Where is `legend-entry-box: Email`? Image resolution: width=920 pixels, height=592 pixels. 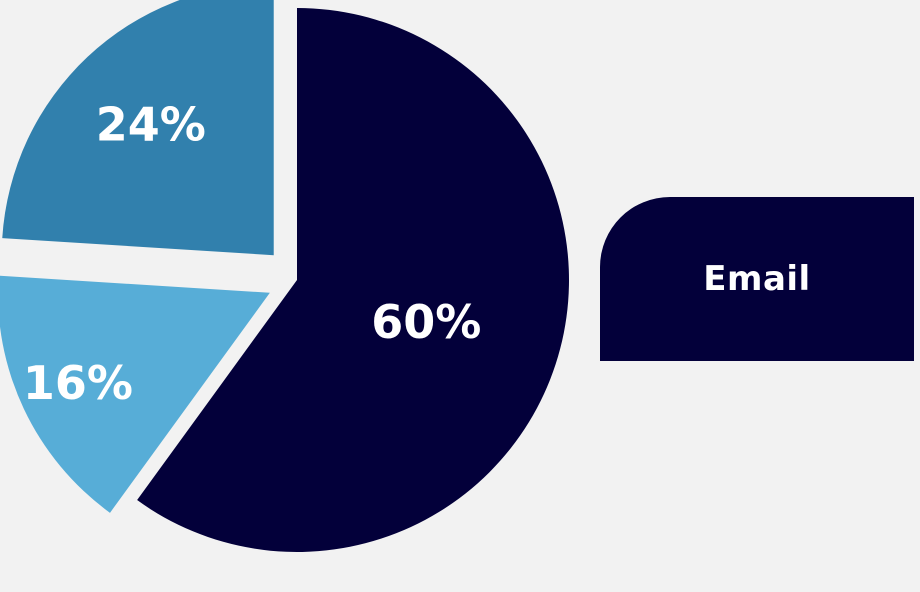
legend-entry-box: Email is located at coordinates (757, 279).